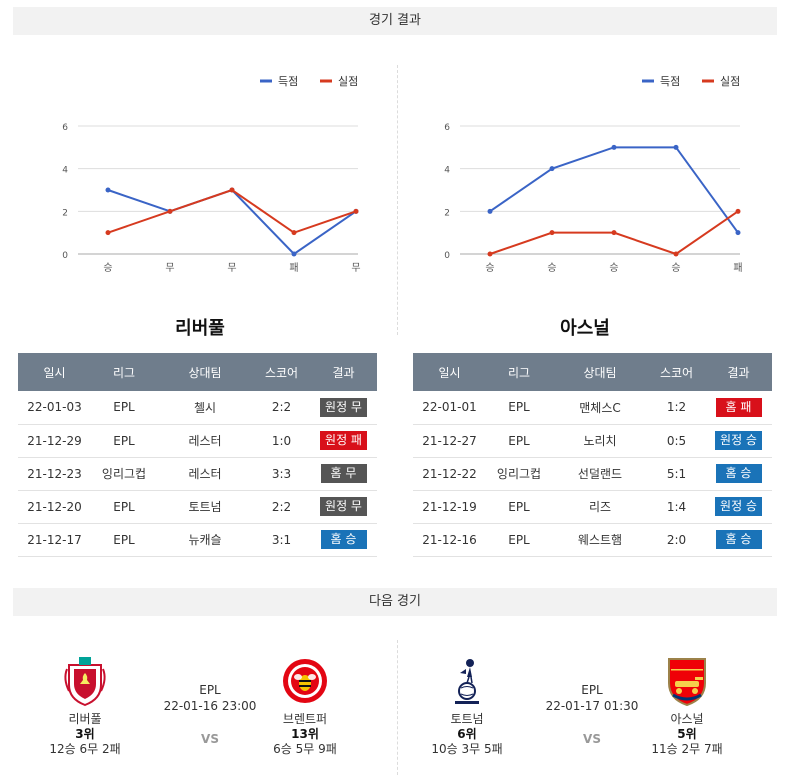 This screenshot has height=778, width=795. What do you see at coordinates (200, 328) in the screenshot?
I see `team-title-liverpool: 리버풀` at bounding box center [200, 328].